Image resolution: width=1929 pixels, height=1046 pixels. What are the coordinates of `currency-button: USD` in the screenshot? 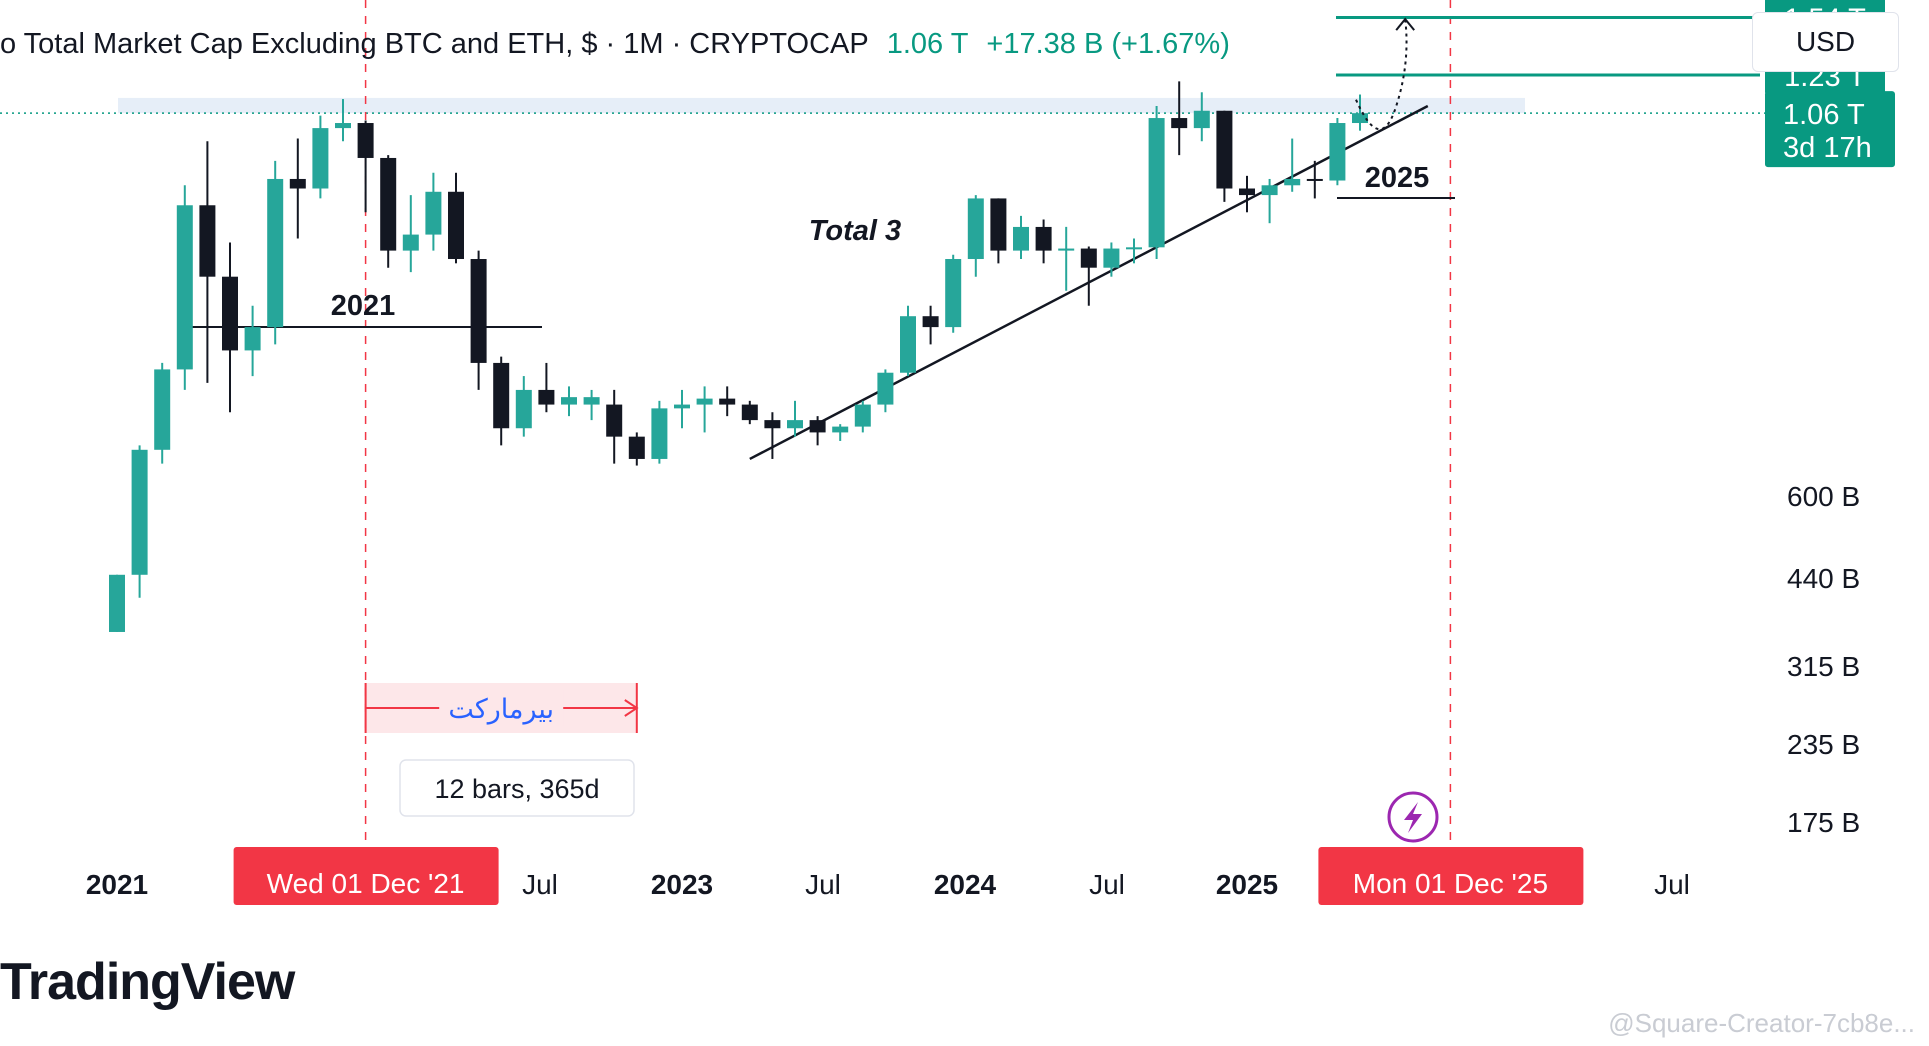 It's located at (1825, 42).